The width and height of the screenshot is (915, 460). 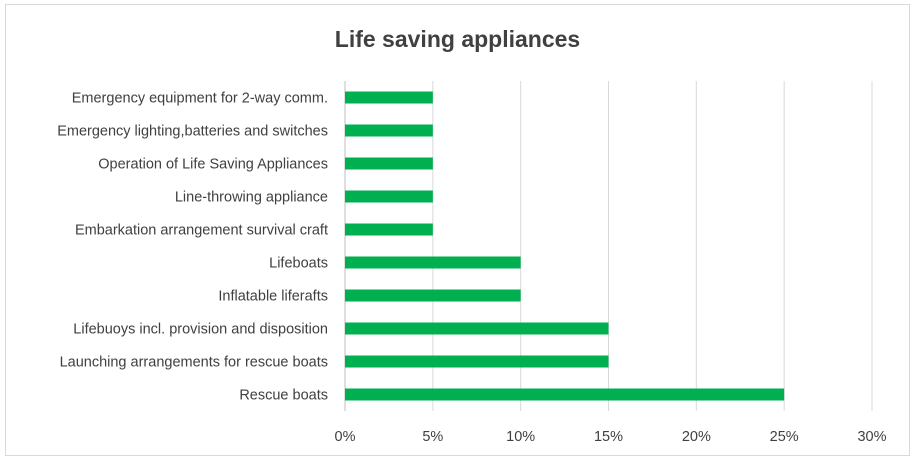 What do you see at coordinates (213, 165) in the screenshot?
I see `category-label: Operation of Life Saving Appliances` at bounding box center [213, 165].